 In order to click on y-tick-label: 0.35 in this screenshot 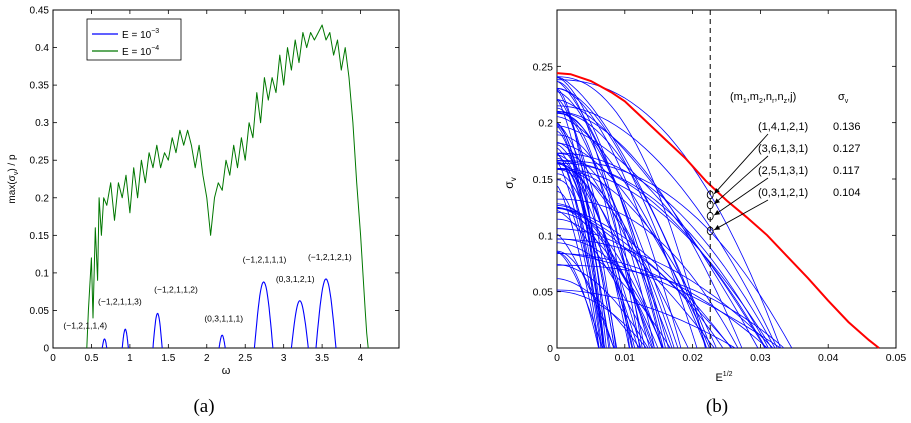, I will do `click(40, 86)`.